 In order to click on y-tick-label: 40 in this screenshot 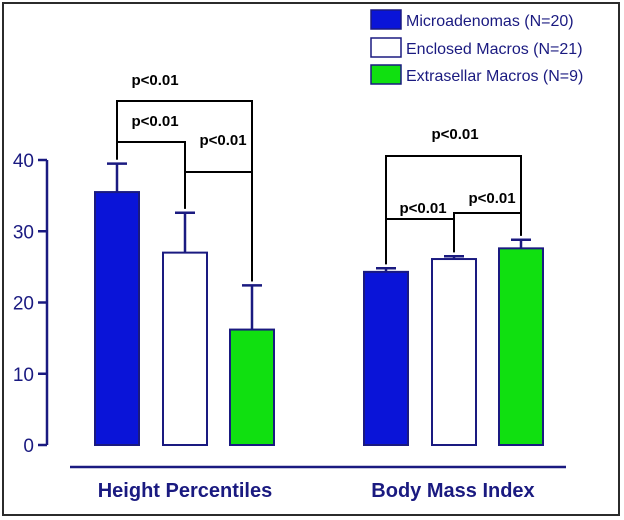, I will do `click(23, 161)`.